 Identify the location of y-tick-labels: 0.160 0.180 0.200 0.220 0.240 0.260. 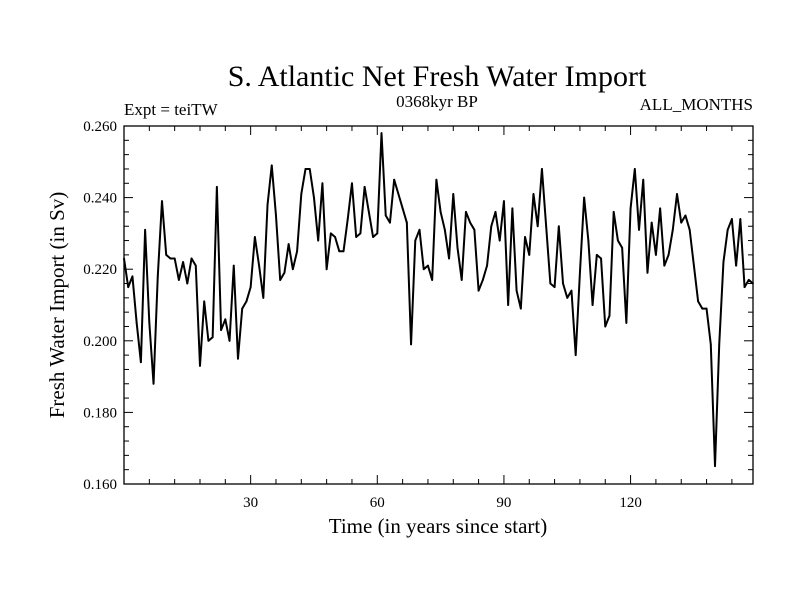
(100, 306).